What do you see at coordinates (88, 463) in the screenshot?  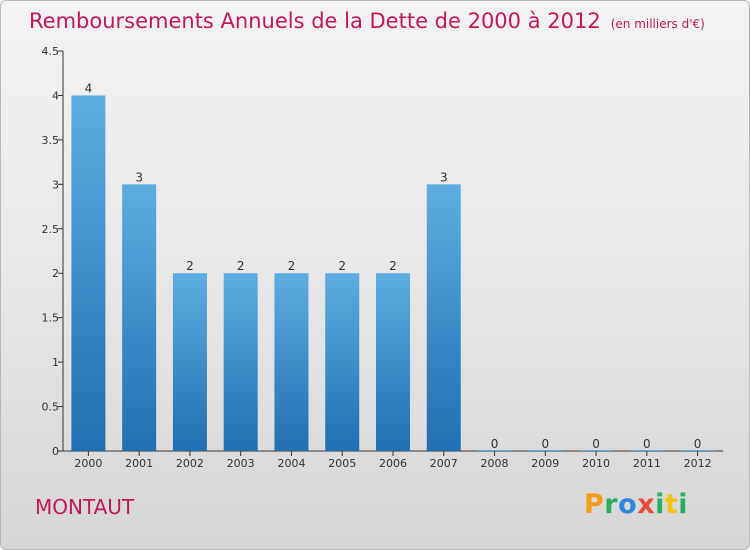 I see `x-tick-label: 2000` at bounding box center [88, 463].